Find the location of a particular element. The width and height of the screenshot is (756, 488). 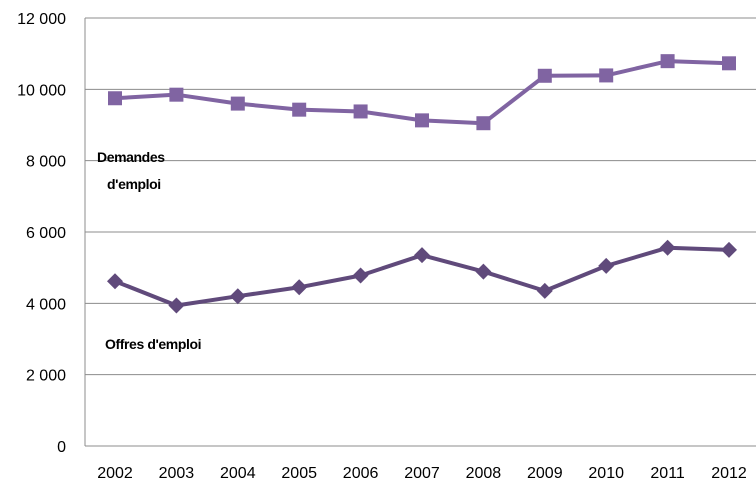

x-tick-label: 2007 is located at coordinates (422, 473).